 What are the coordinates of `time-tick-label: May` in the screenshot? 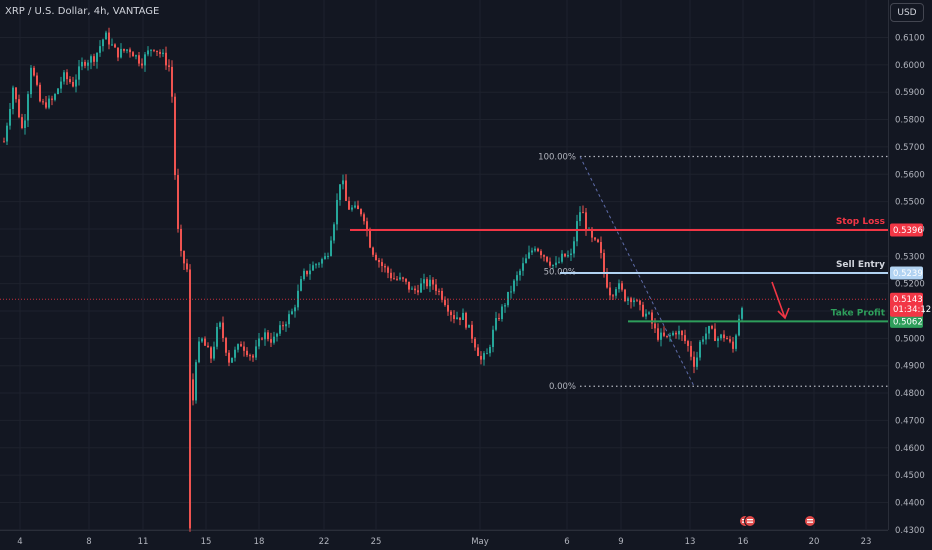 It's located at (480, 542).